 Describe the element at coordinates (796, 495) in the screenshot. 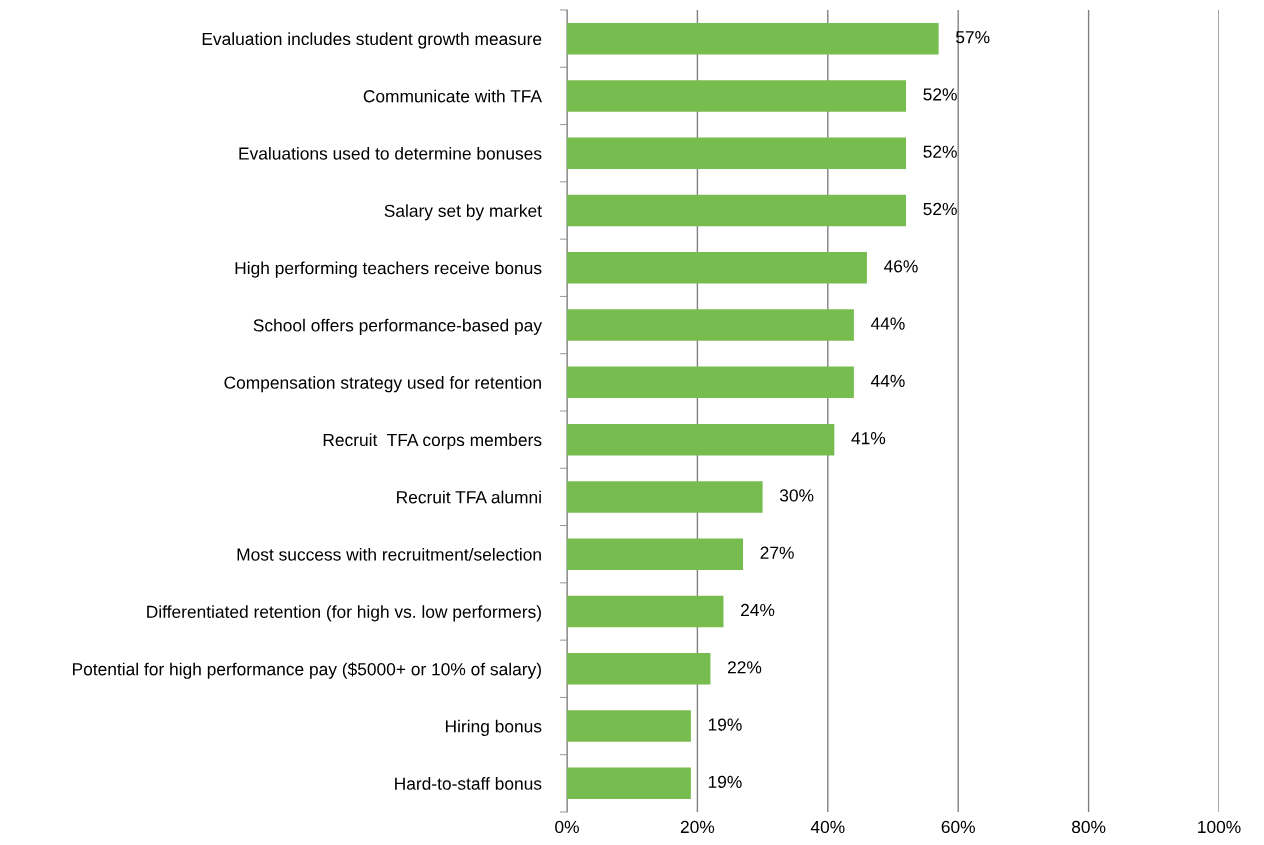

I see `data-label: 30%` at that location.